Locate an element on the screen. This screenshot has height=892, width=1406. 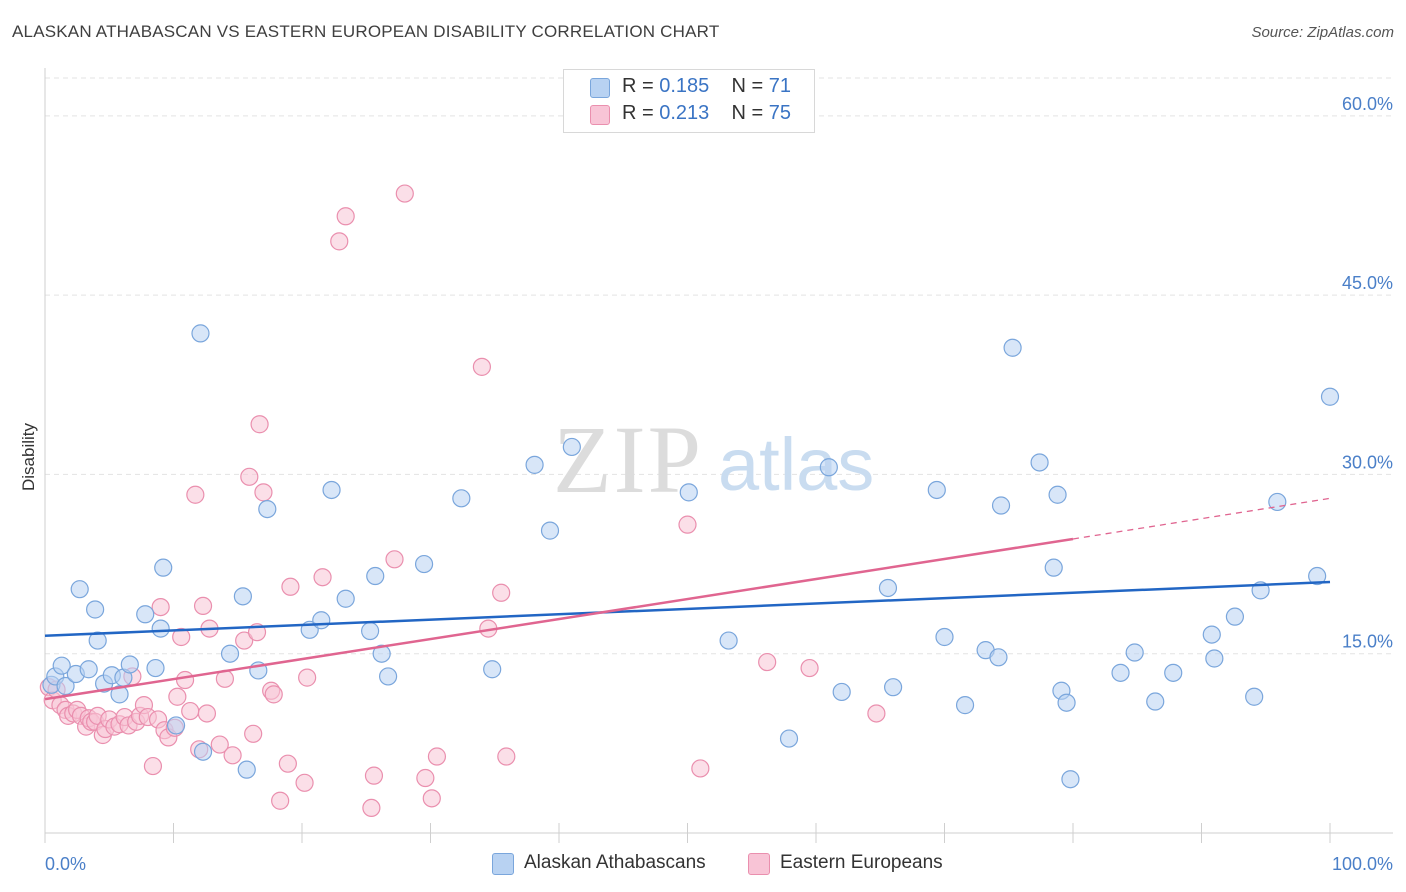
x-tick-label-max: 100.0% is located at coordinates (1362, 864).